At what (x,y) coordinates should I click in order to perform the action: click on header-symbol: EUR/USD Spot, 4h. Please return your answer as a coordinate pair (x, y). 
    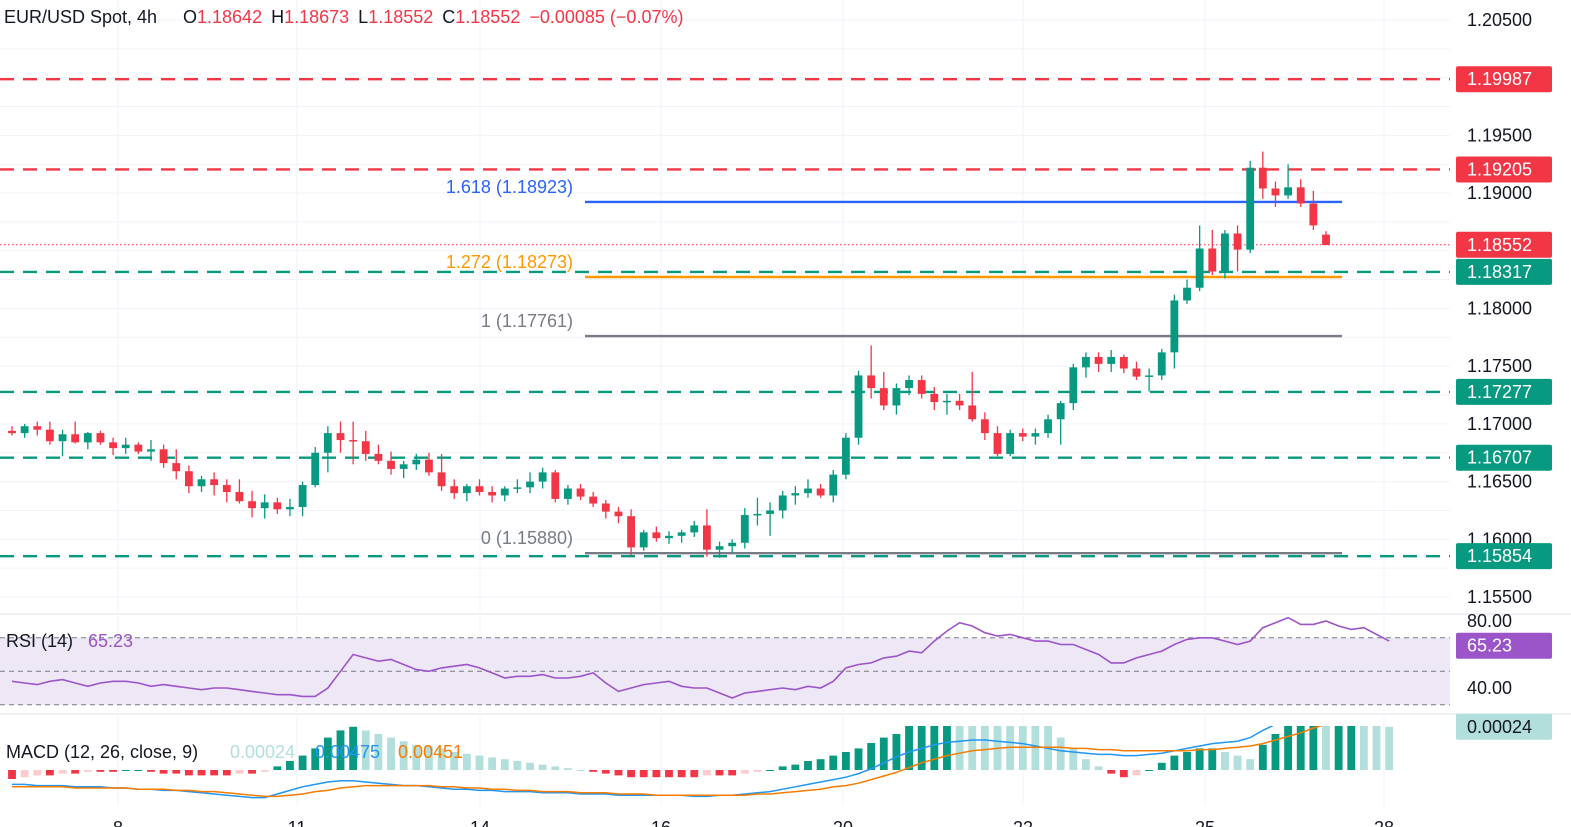
    Looking at the image, I should click on (80, 17).